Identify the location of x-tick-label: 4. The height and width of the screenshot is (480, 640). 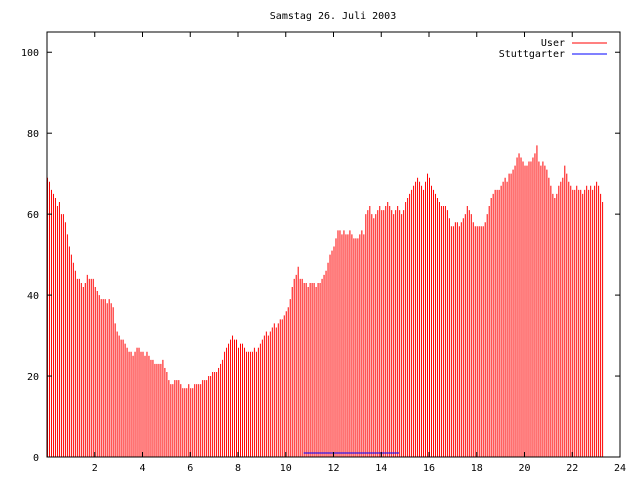
(142, 468).